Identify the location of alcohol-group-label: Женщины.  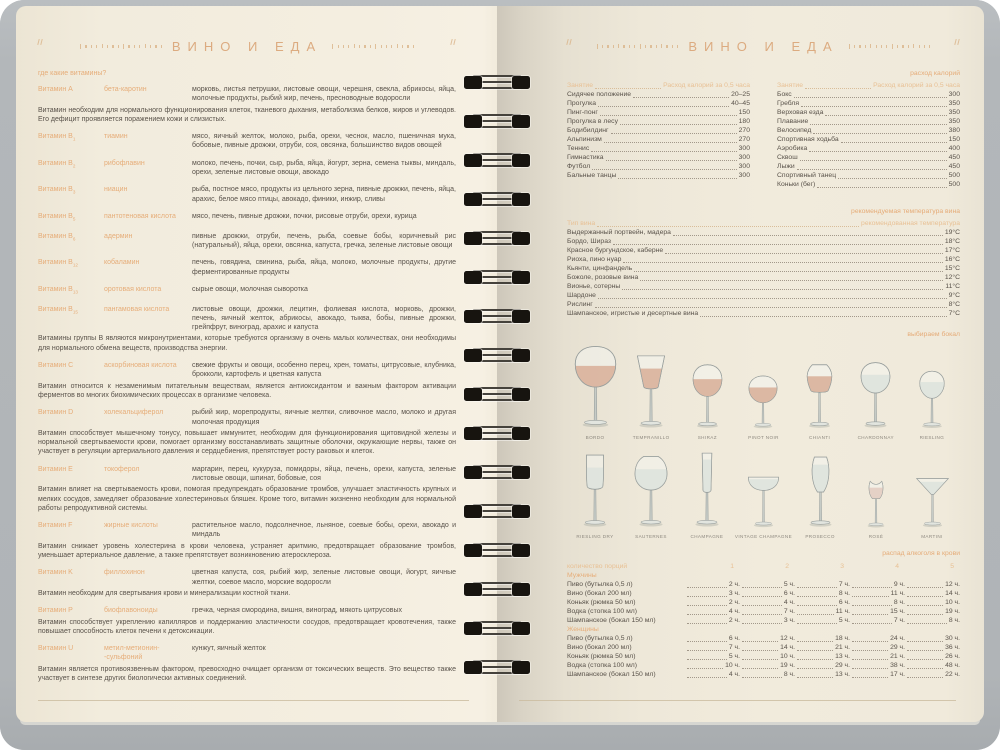
(583, 629).